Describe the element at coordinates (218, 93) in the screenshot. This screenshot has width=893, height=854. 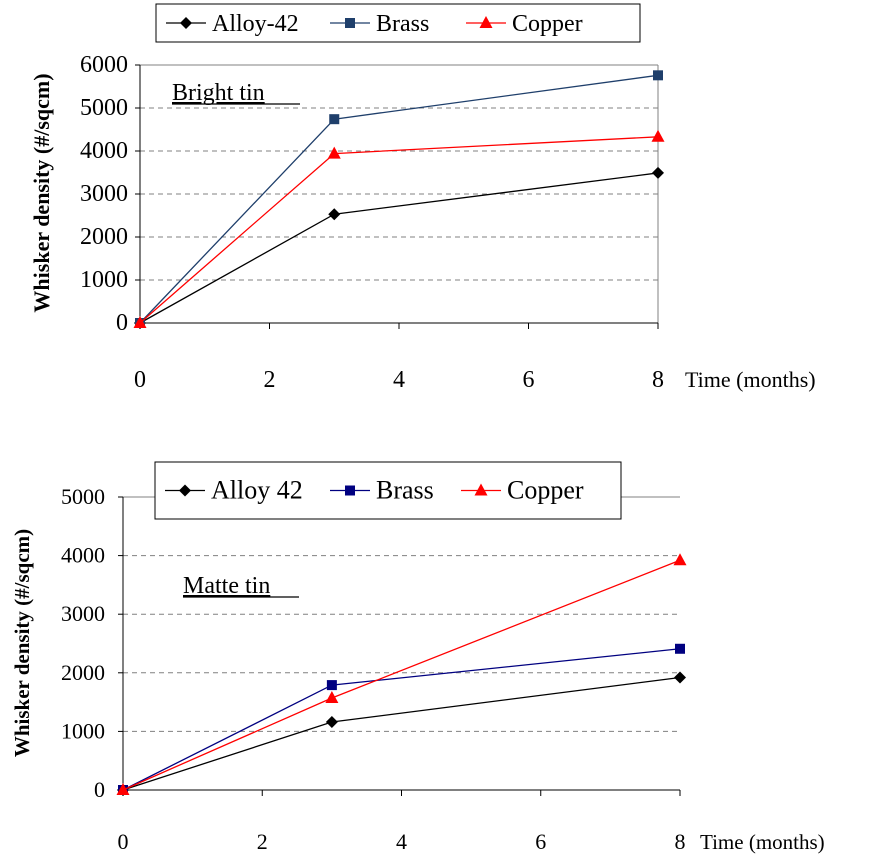
I see `panel-annotation: Bright tin` at that location.